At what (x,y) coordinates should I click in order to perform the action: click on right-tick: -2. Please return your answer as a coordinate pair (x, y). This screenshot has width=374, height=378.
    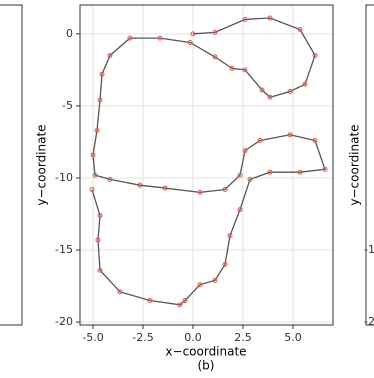
    Looking at the image, I should click on (369, 321).